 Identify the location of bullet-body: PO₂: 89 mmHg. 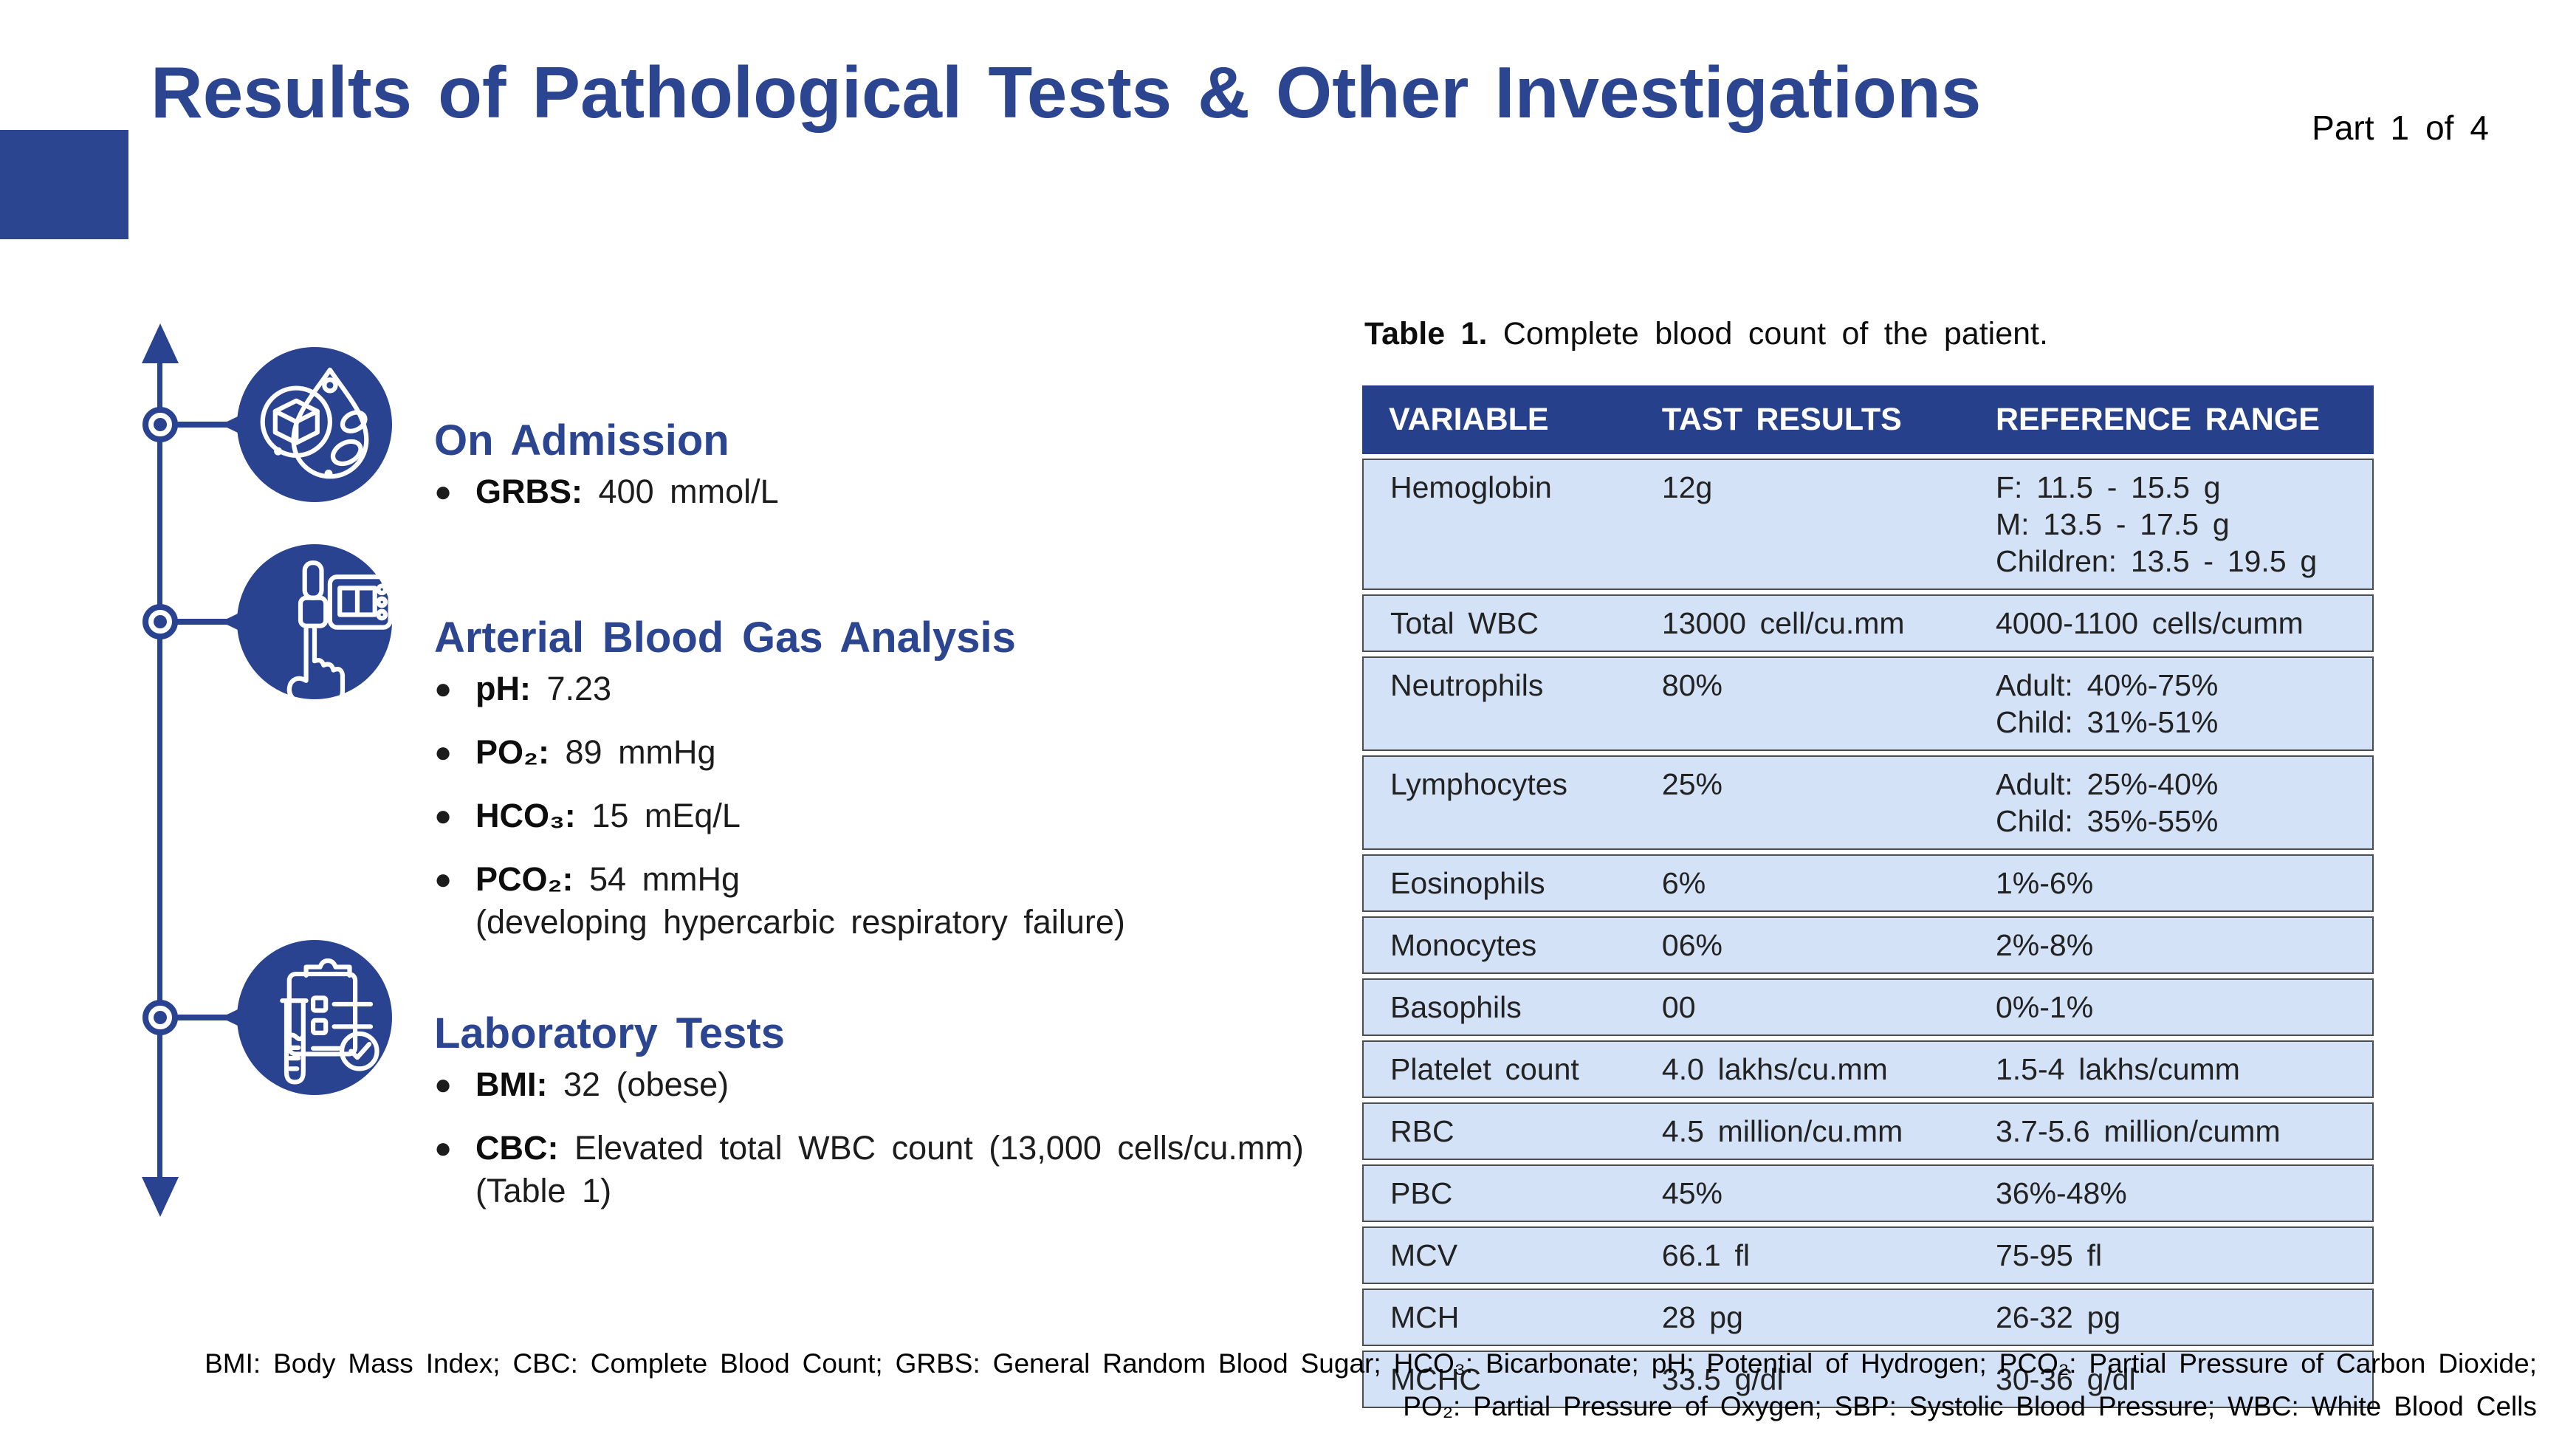
(595, 752).